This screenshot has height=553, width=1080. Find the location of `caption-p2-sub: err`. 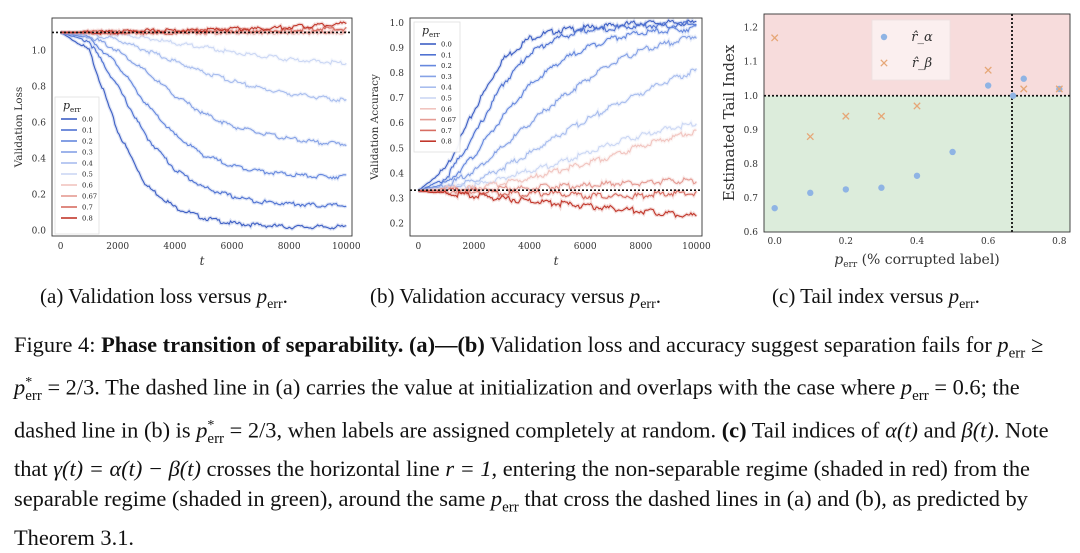

caption-p2-sub: err is located at coordinates (920, 396).